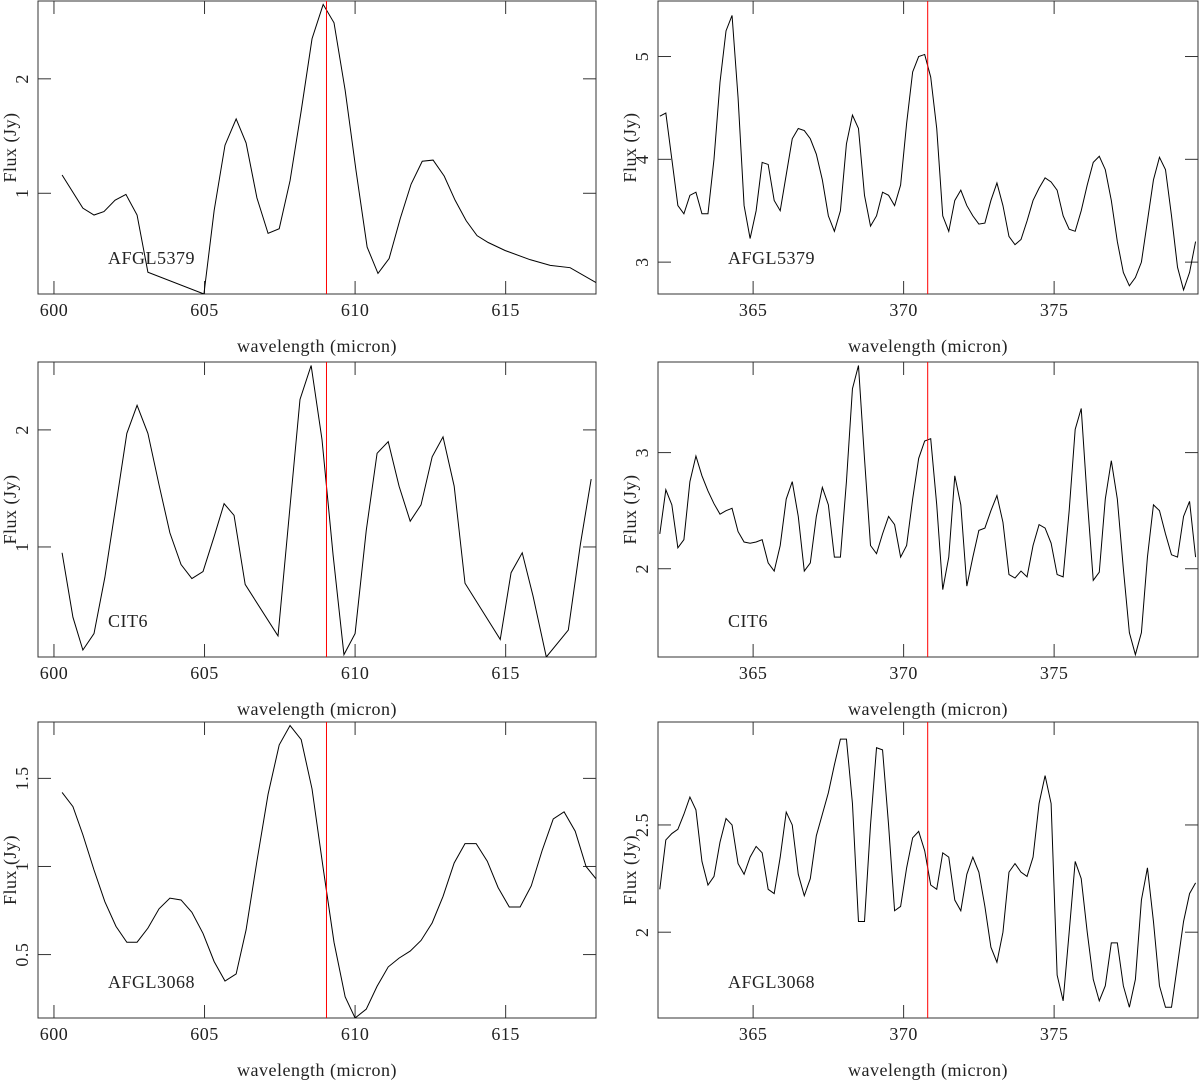 The width and height of the screenshot is (1200, 1082). I want to click on y-tick-label: 1.5, so click(22, 778).